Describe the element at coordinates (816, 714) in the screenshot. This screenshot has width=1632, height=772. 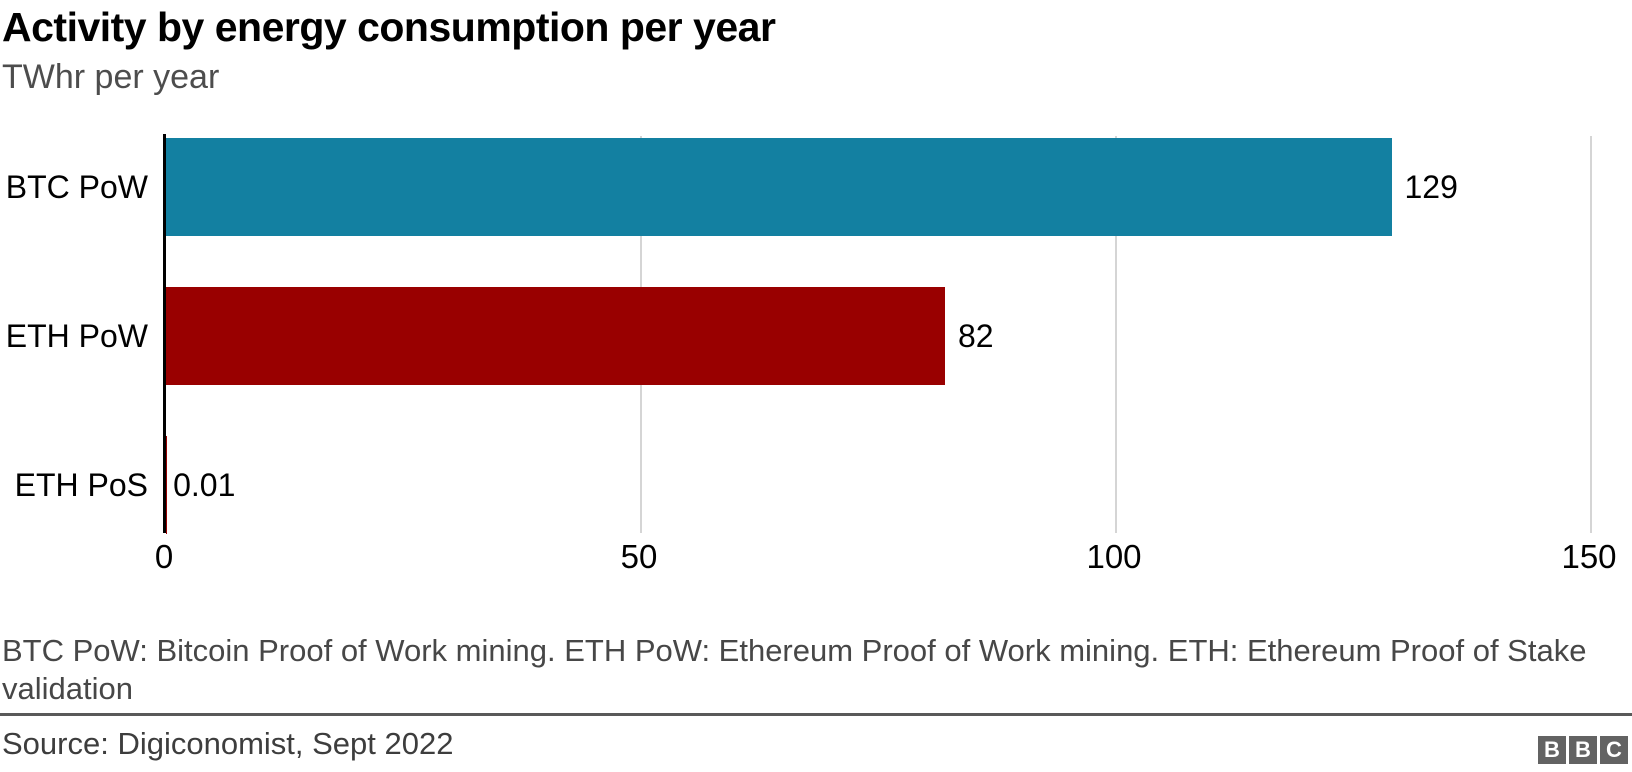
I see `footer-divider` at that location.